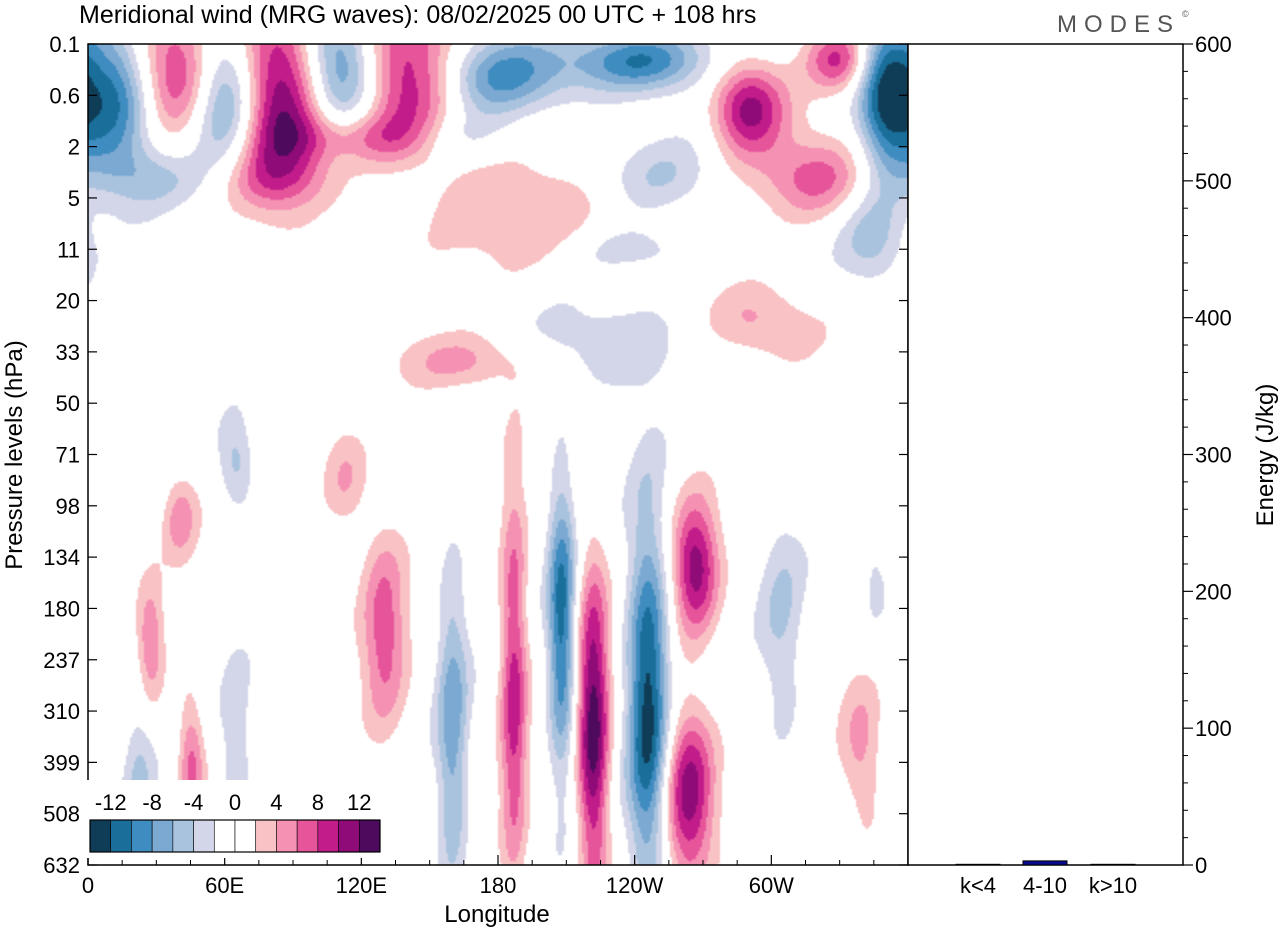  I want to click on y-tick-label: 310, so click(61, 711).